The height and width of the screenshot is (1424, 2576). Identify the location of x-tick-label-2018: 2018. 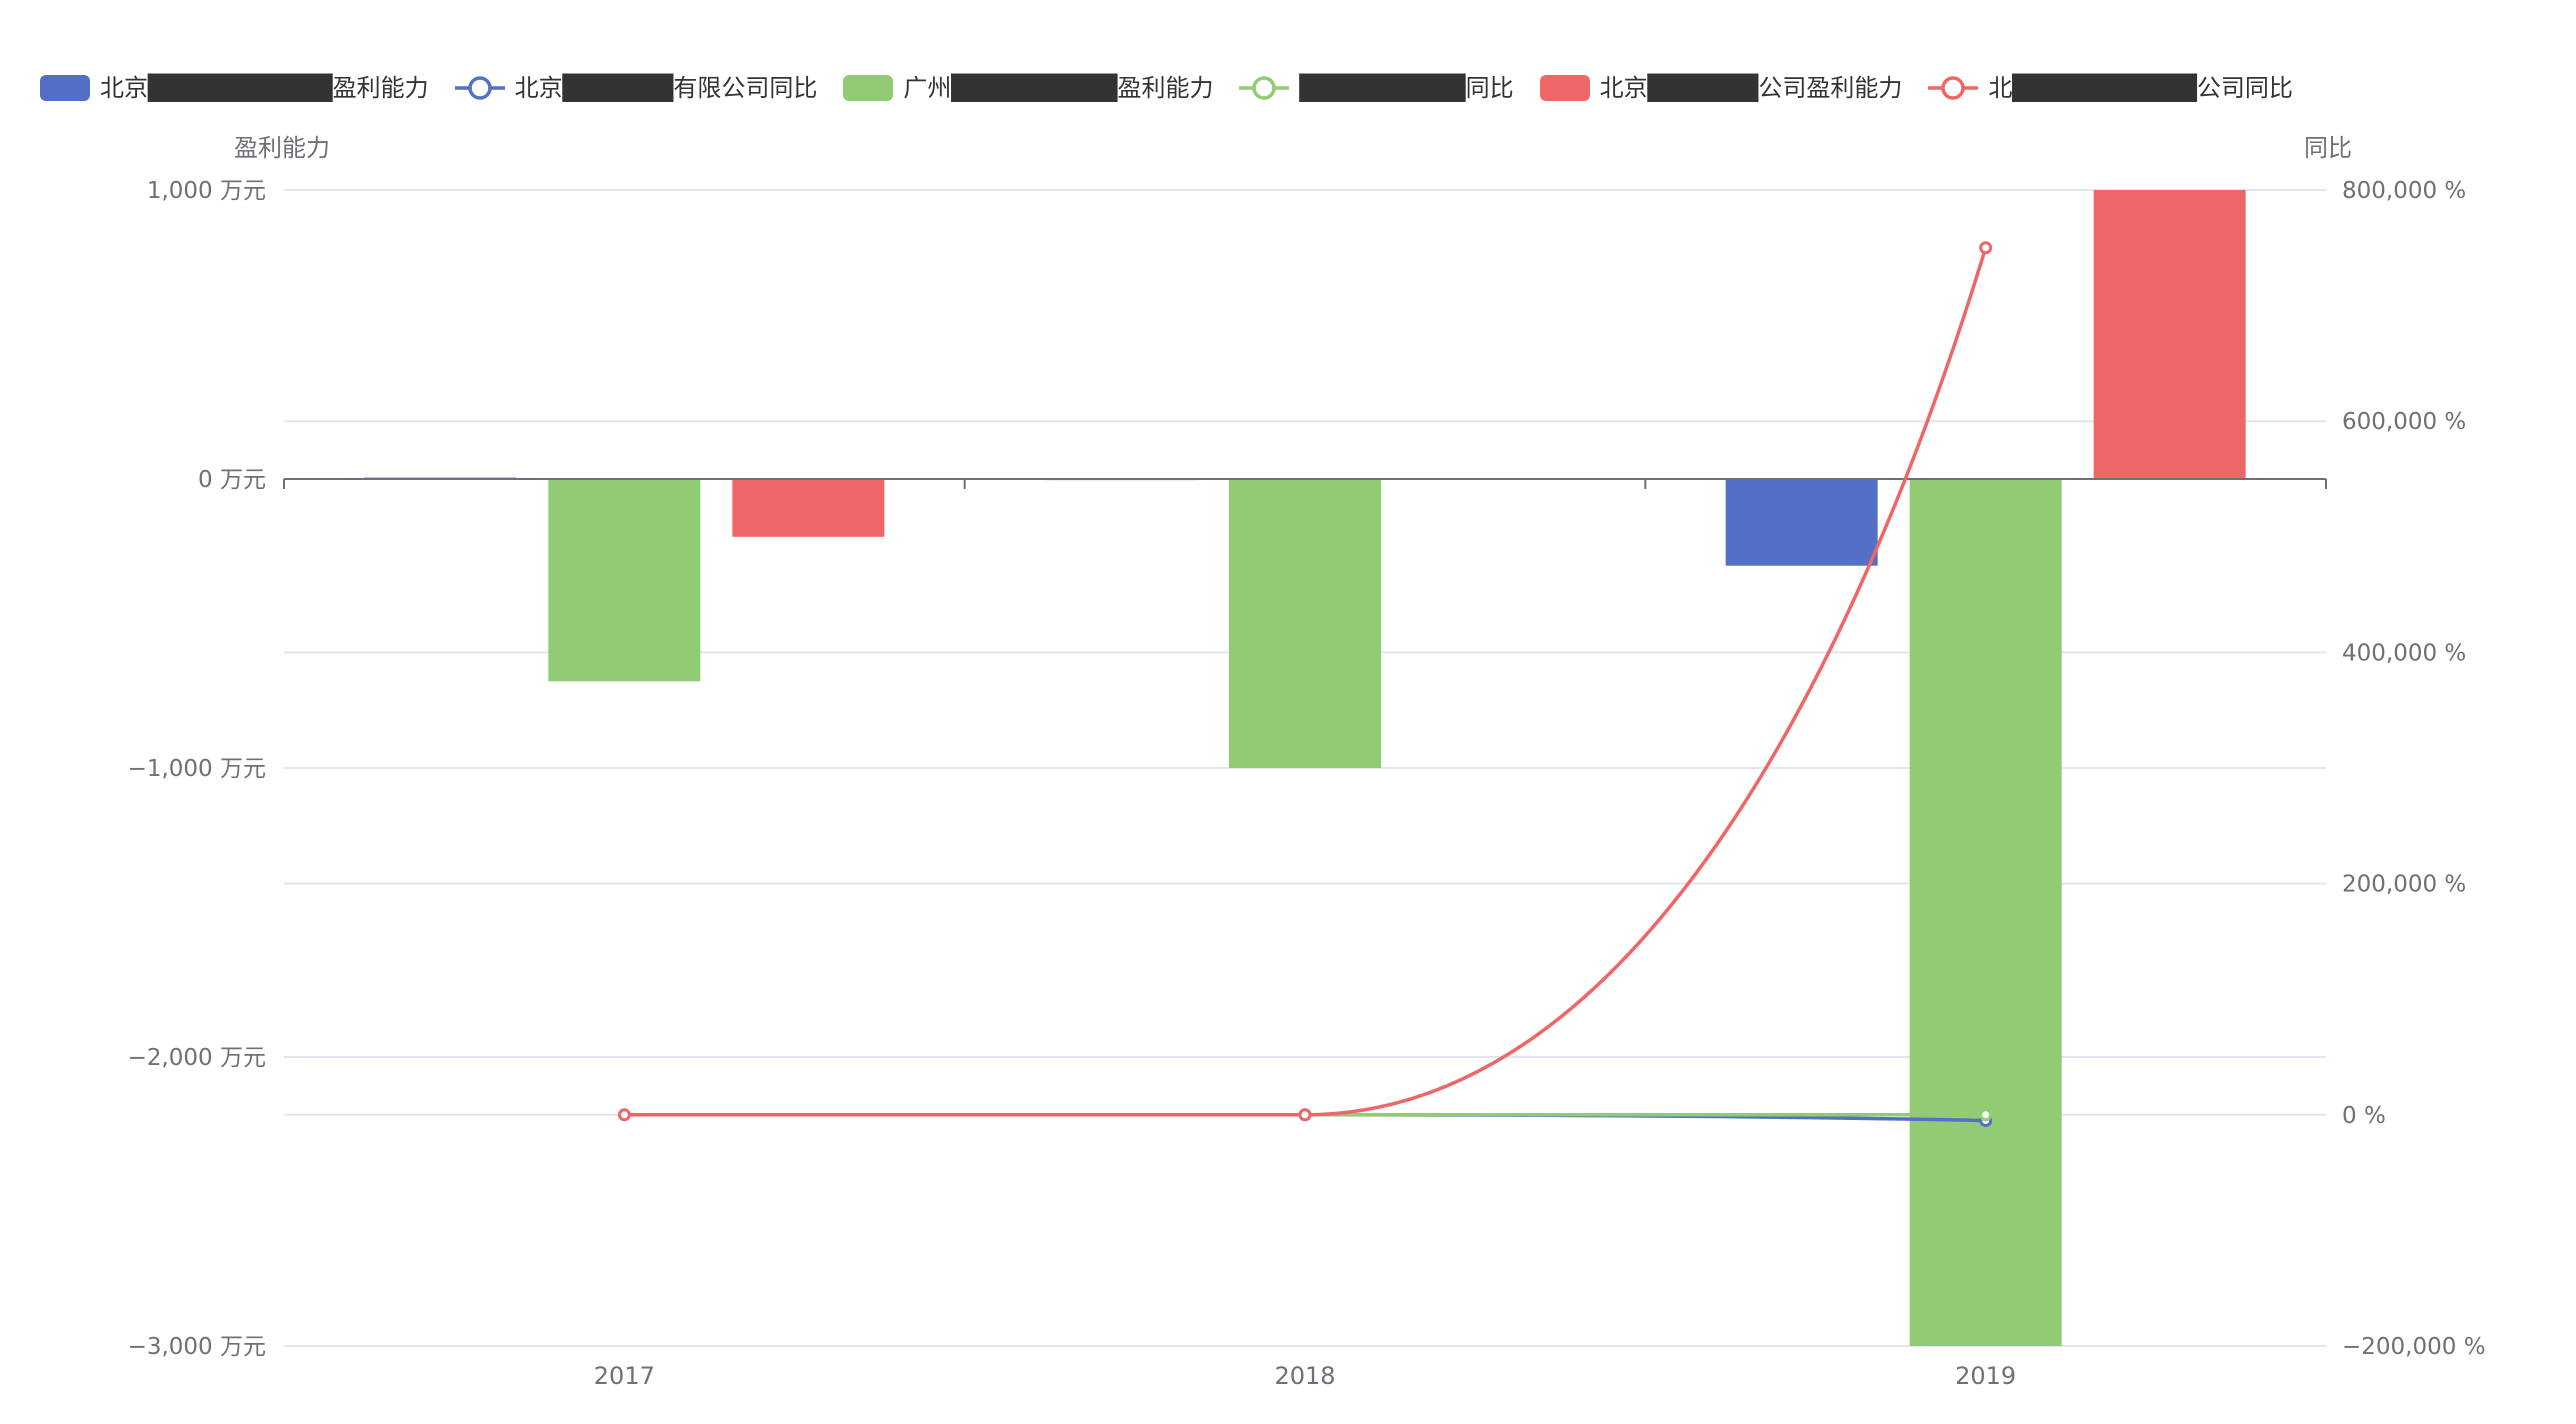
(1304, 1376).